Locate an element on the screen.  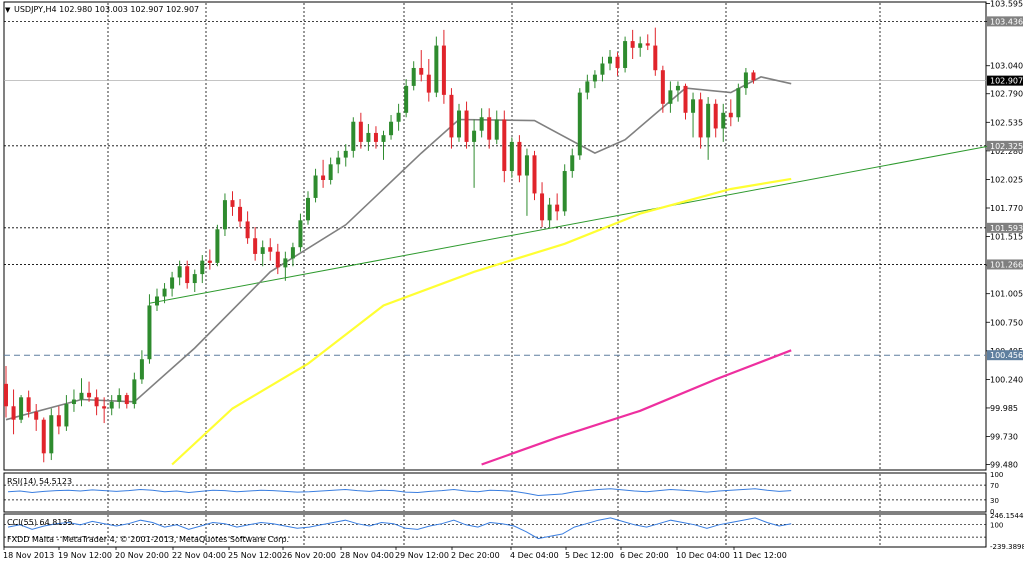
time-label: 28 Nov 04:00 is located at coordinates (367, 555).